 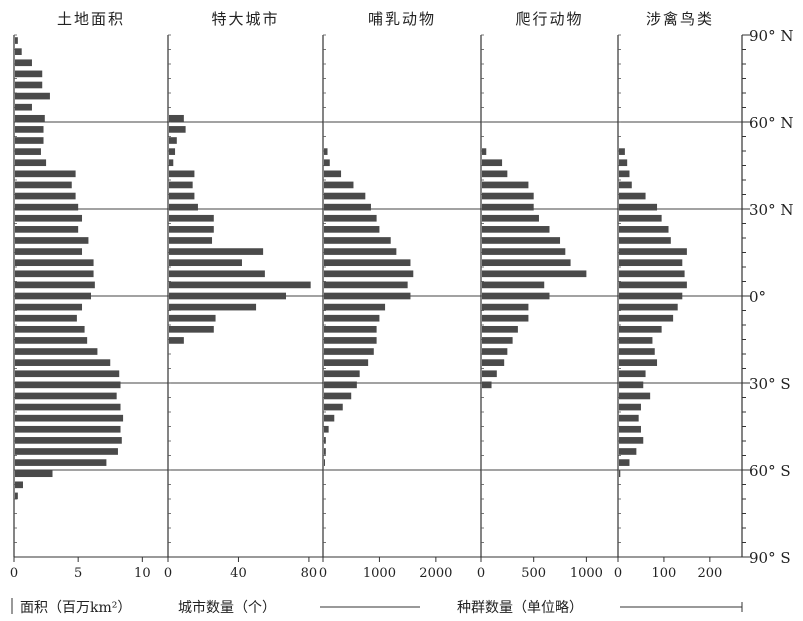 What do you see at coordinates (379, 573) in the screenshot?
I see `x-tick-label: 1000` at bounding box center [379, 573].